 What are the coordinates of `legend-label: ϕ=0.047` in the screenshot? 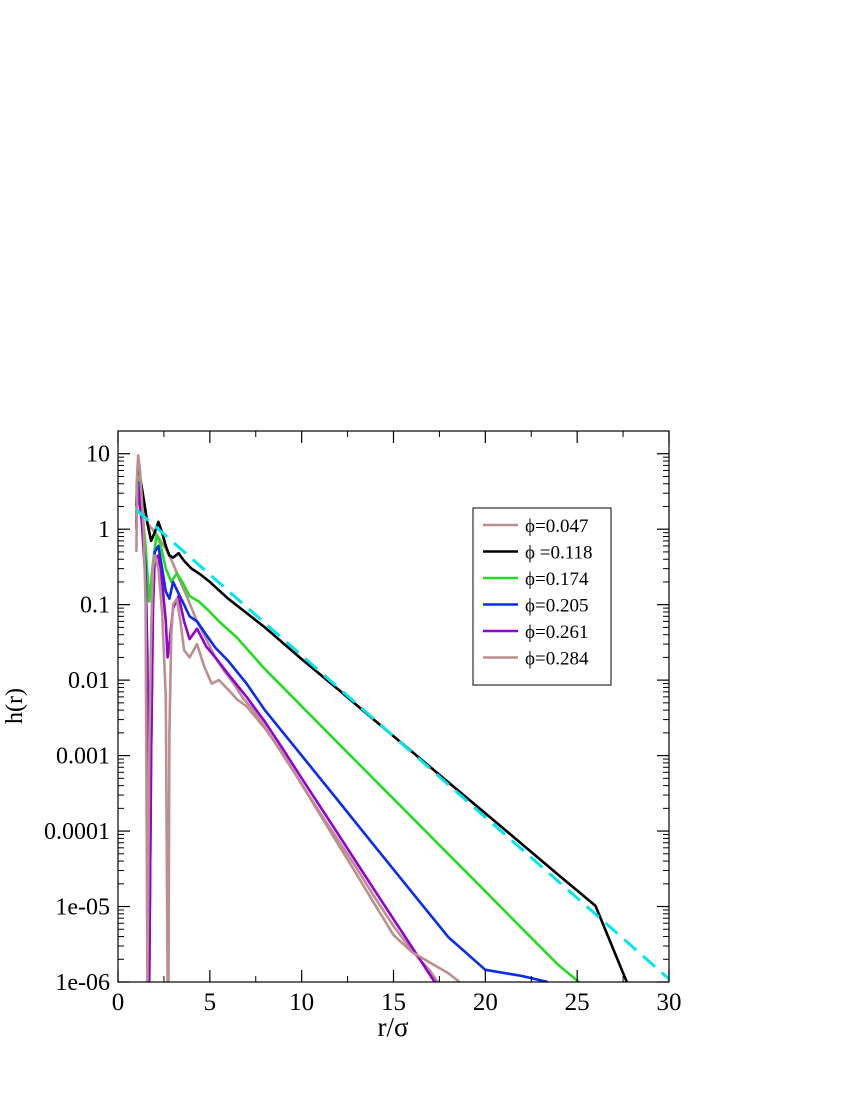 It's located at (556, 526).